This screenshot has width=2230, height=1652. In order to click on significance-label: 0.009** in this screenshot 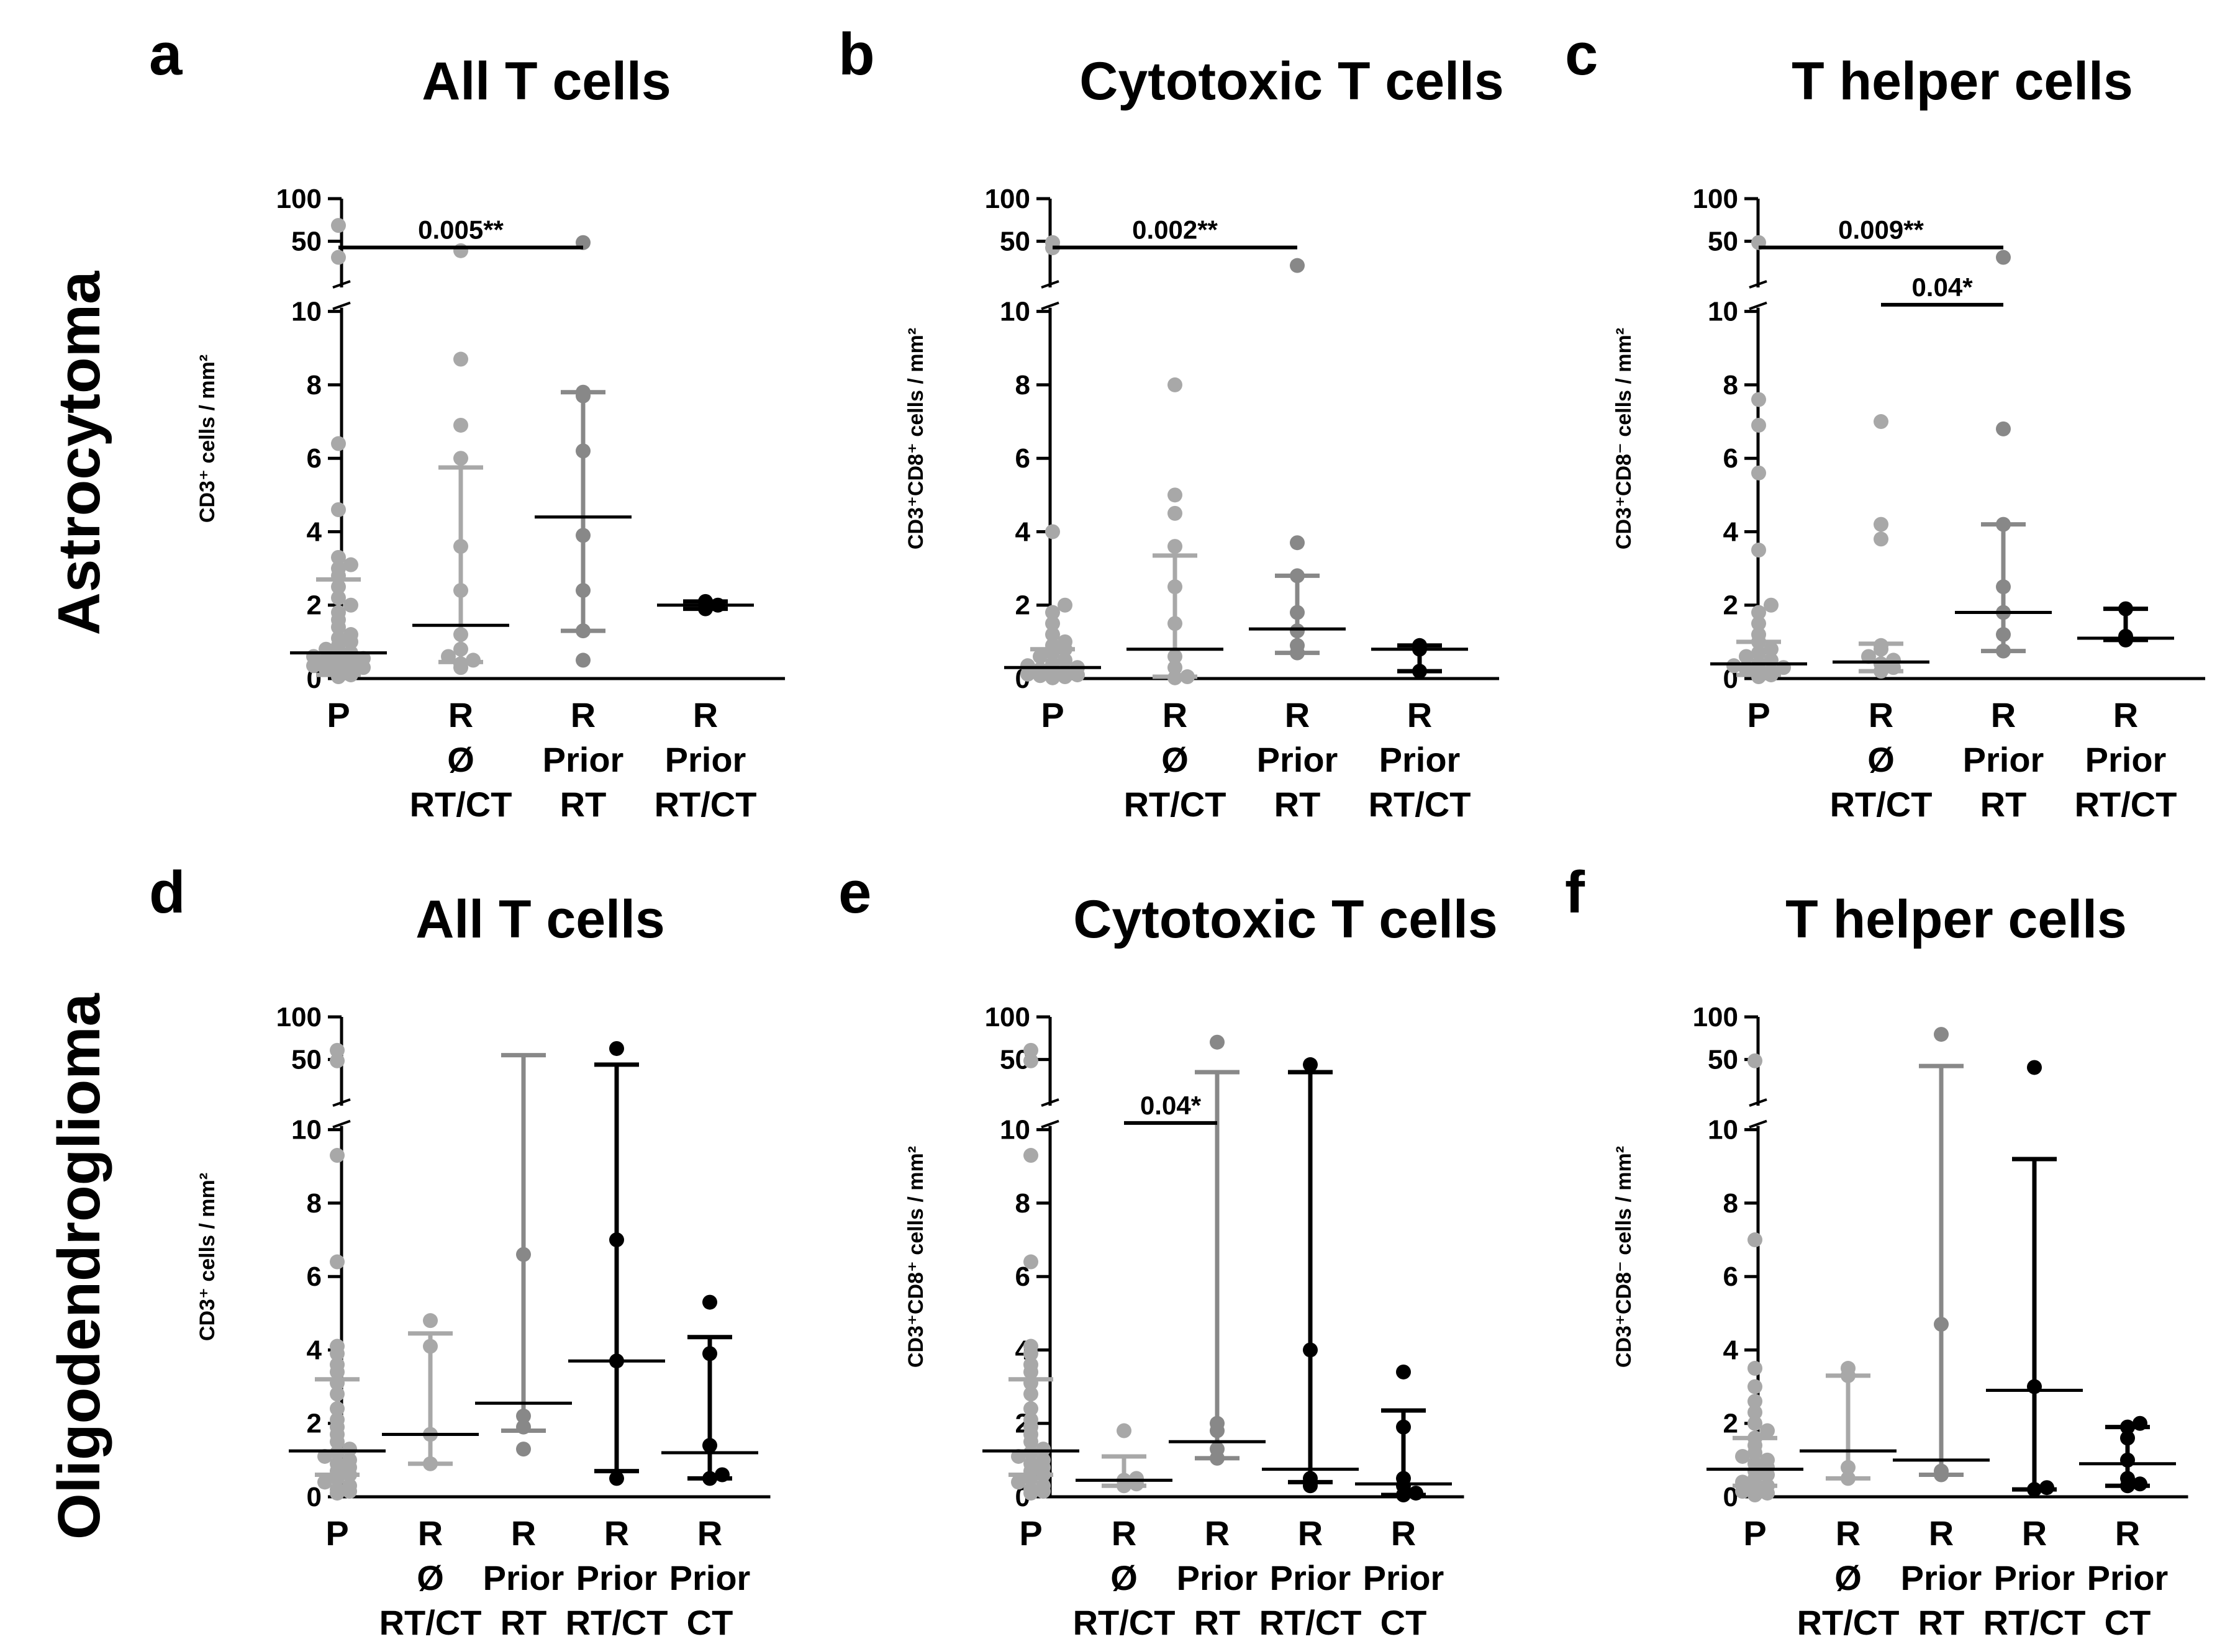, I will do `click(1881, 230)`.